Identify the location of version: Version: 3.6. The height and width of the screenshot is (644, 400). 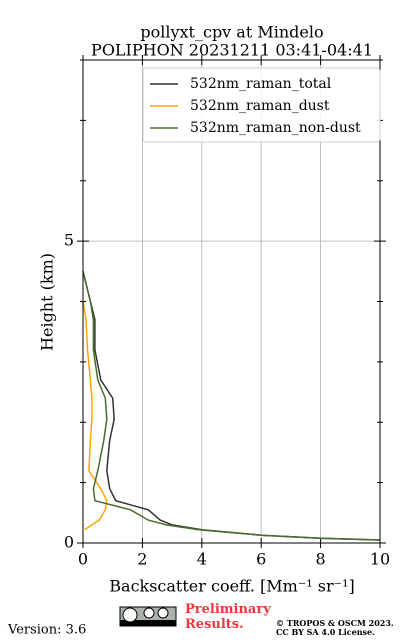
(46, 630).